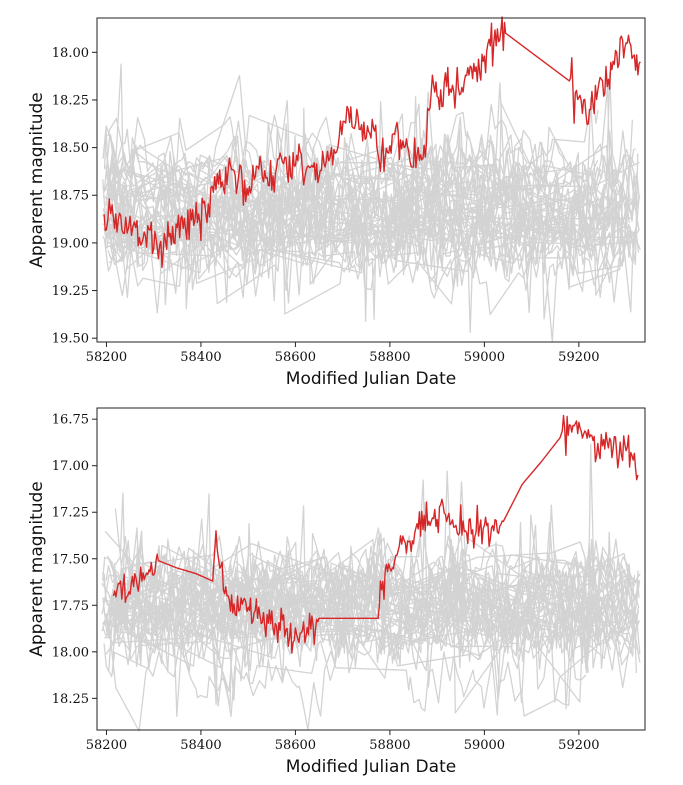  I want to click on y-tick-label: 19.50, so click(70, 339).